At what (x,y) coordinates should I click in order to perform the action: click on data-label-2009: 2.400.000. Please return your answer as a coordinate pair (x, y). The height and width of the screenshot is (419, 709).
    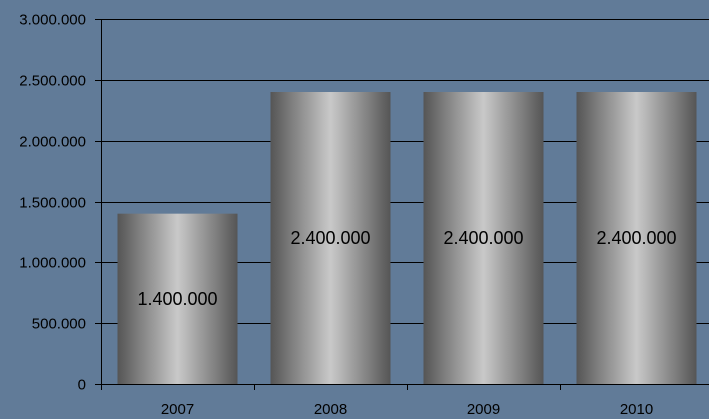
    Looking at the image, I should click on (483, 238).